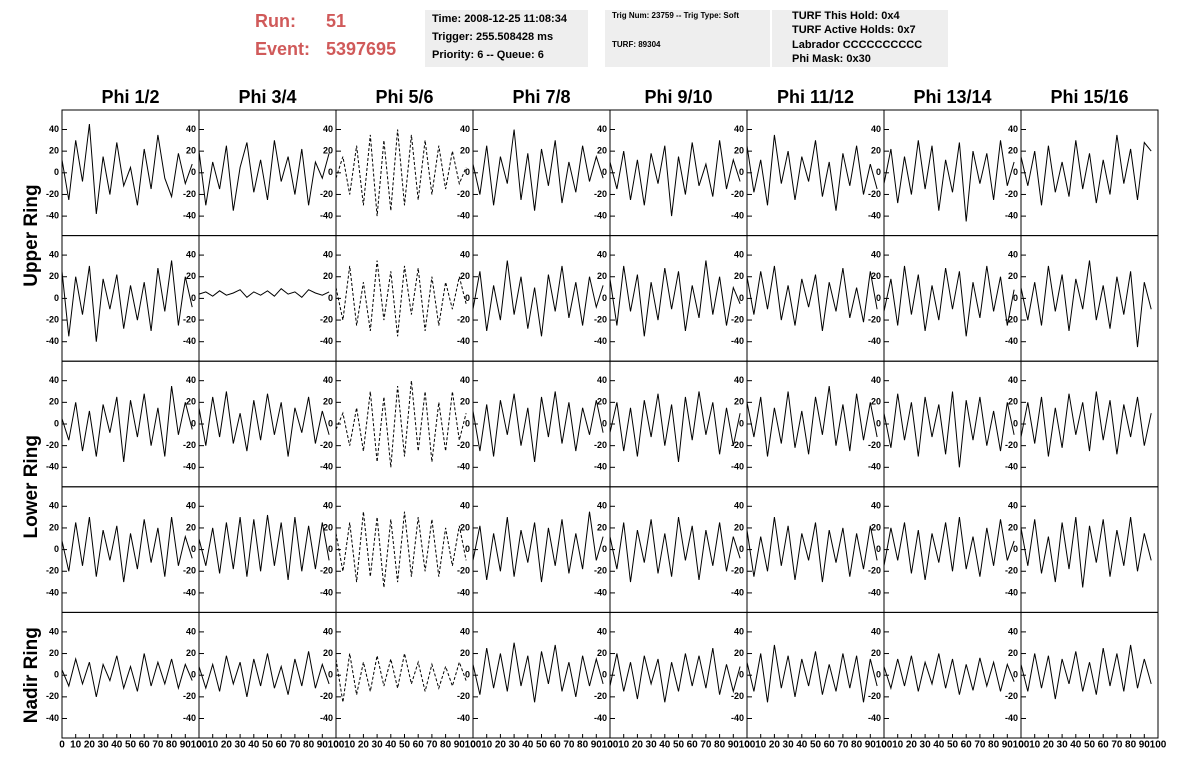  Describe the element at coordinates (884, 745) in the screenshot. I see `x-tick-label: 0` at that location.